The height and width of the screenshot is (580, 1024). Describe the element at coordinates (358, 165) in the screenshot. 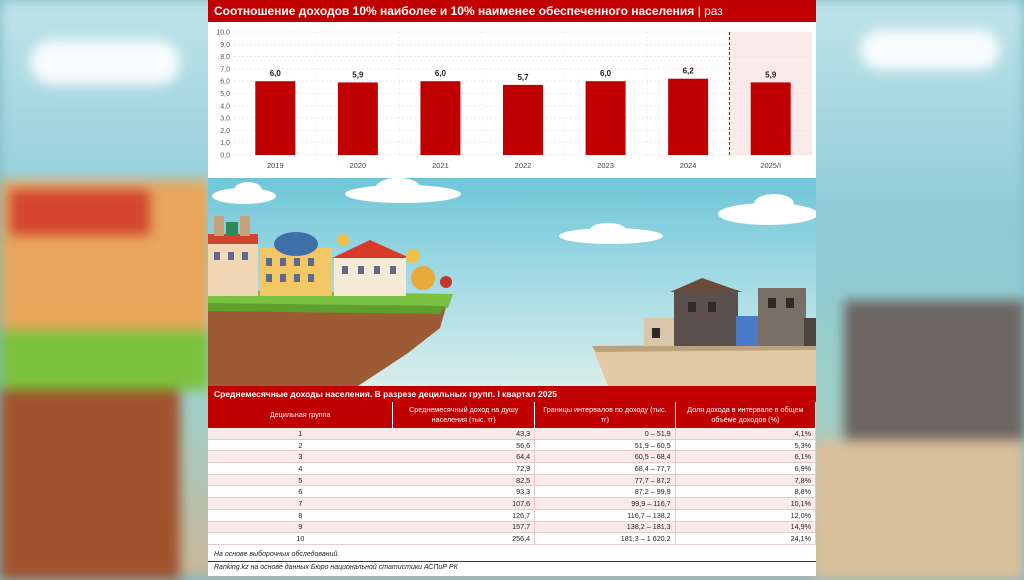

I see `x-tick-label: 2020` at that location.